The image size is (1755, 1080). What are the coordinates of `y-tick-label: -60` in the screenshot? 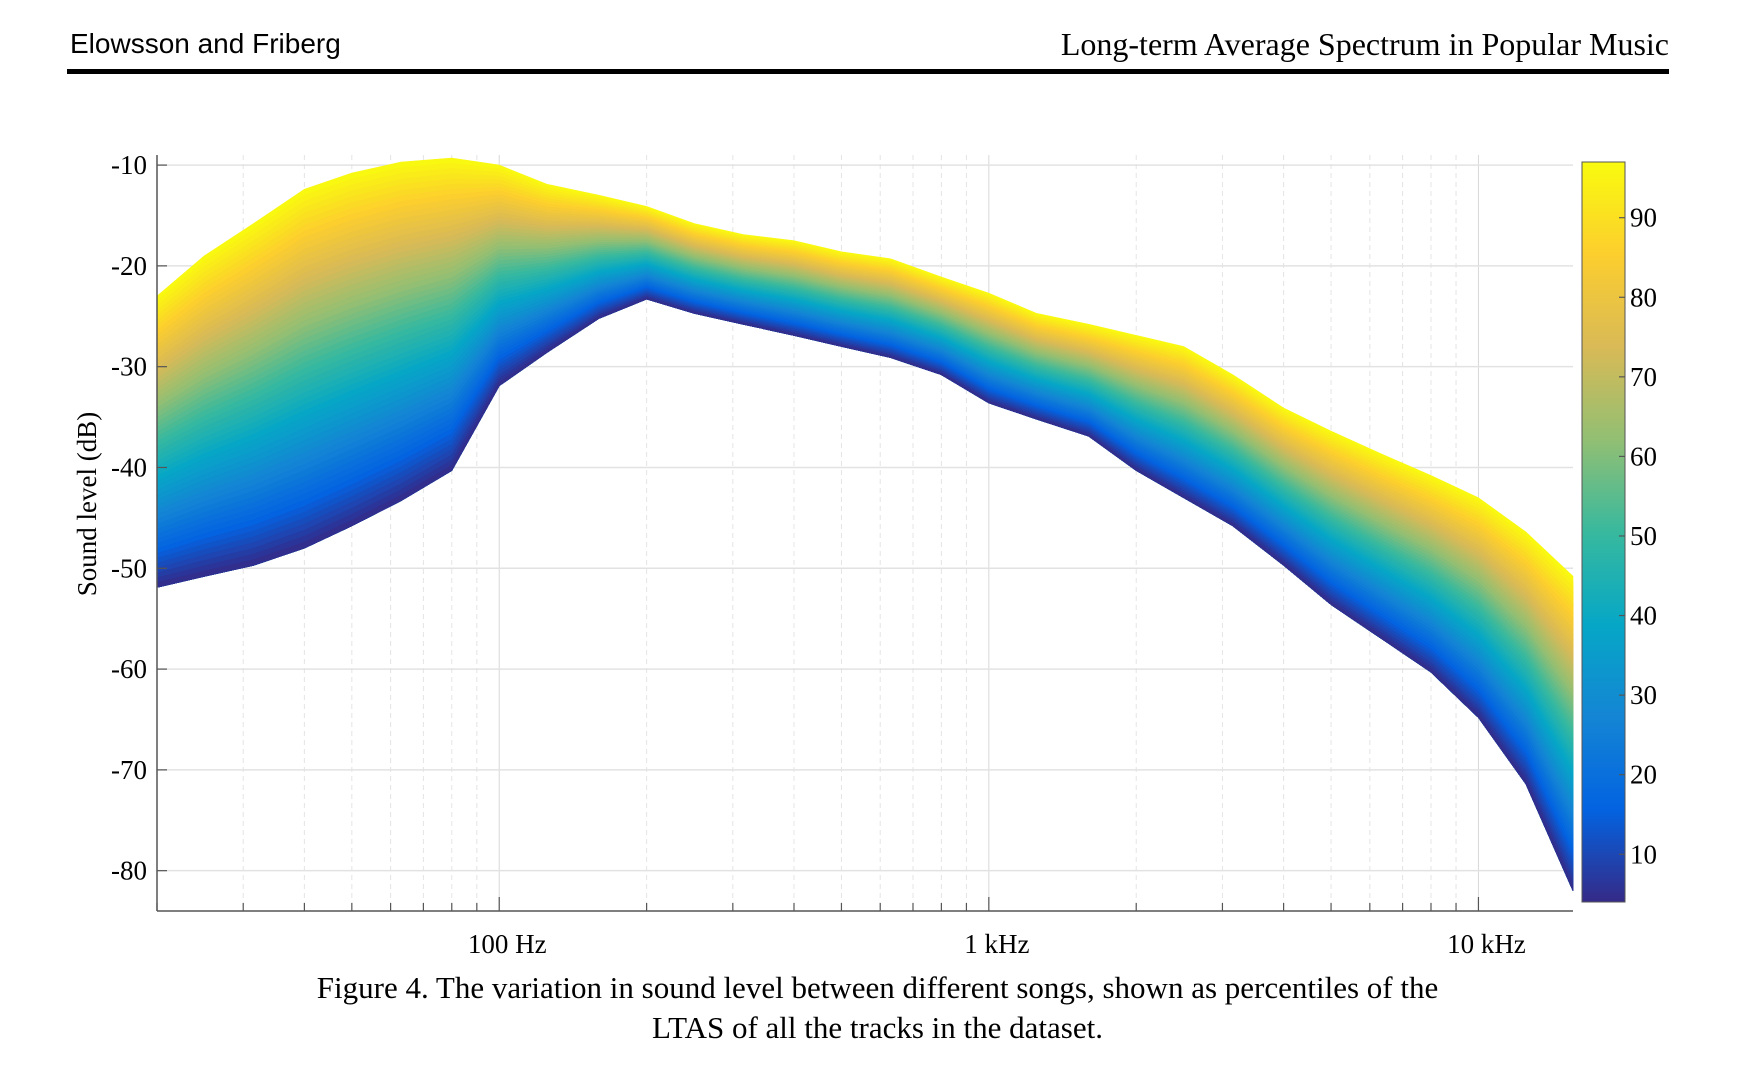 It's located at (129, 669).